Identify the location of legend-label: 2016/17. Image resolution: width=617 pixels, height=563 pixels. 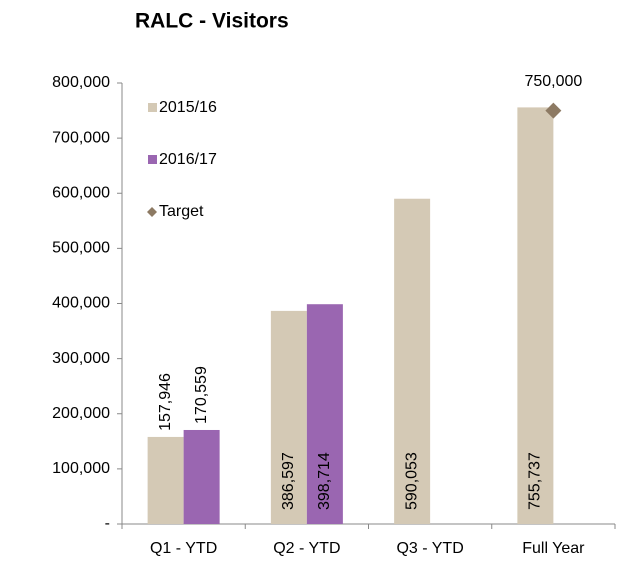
(188, 159).